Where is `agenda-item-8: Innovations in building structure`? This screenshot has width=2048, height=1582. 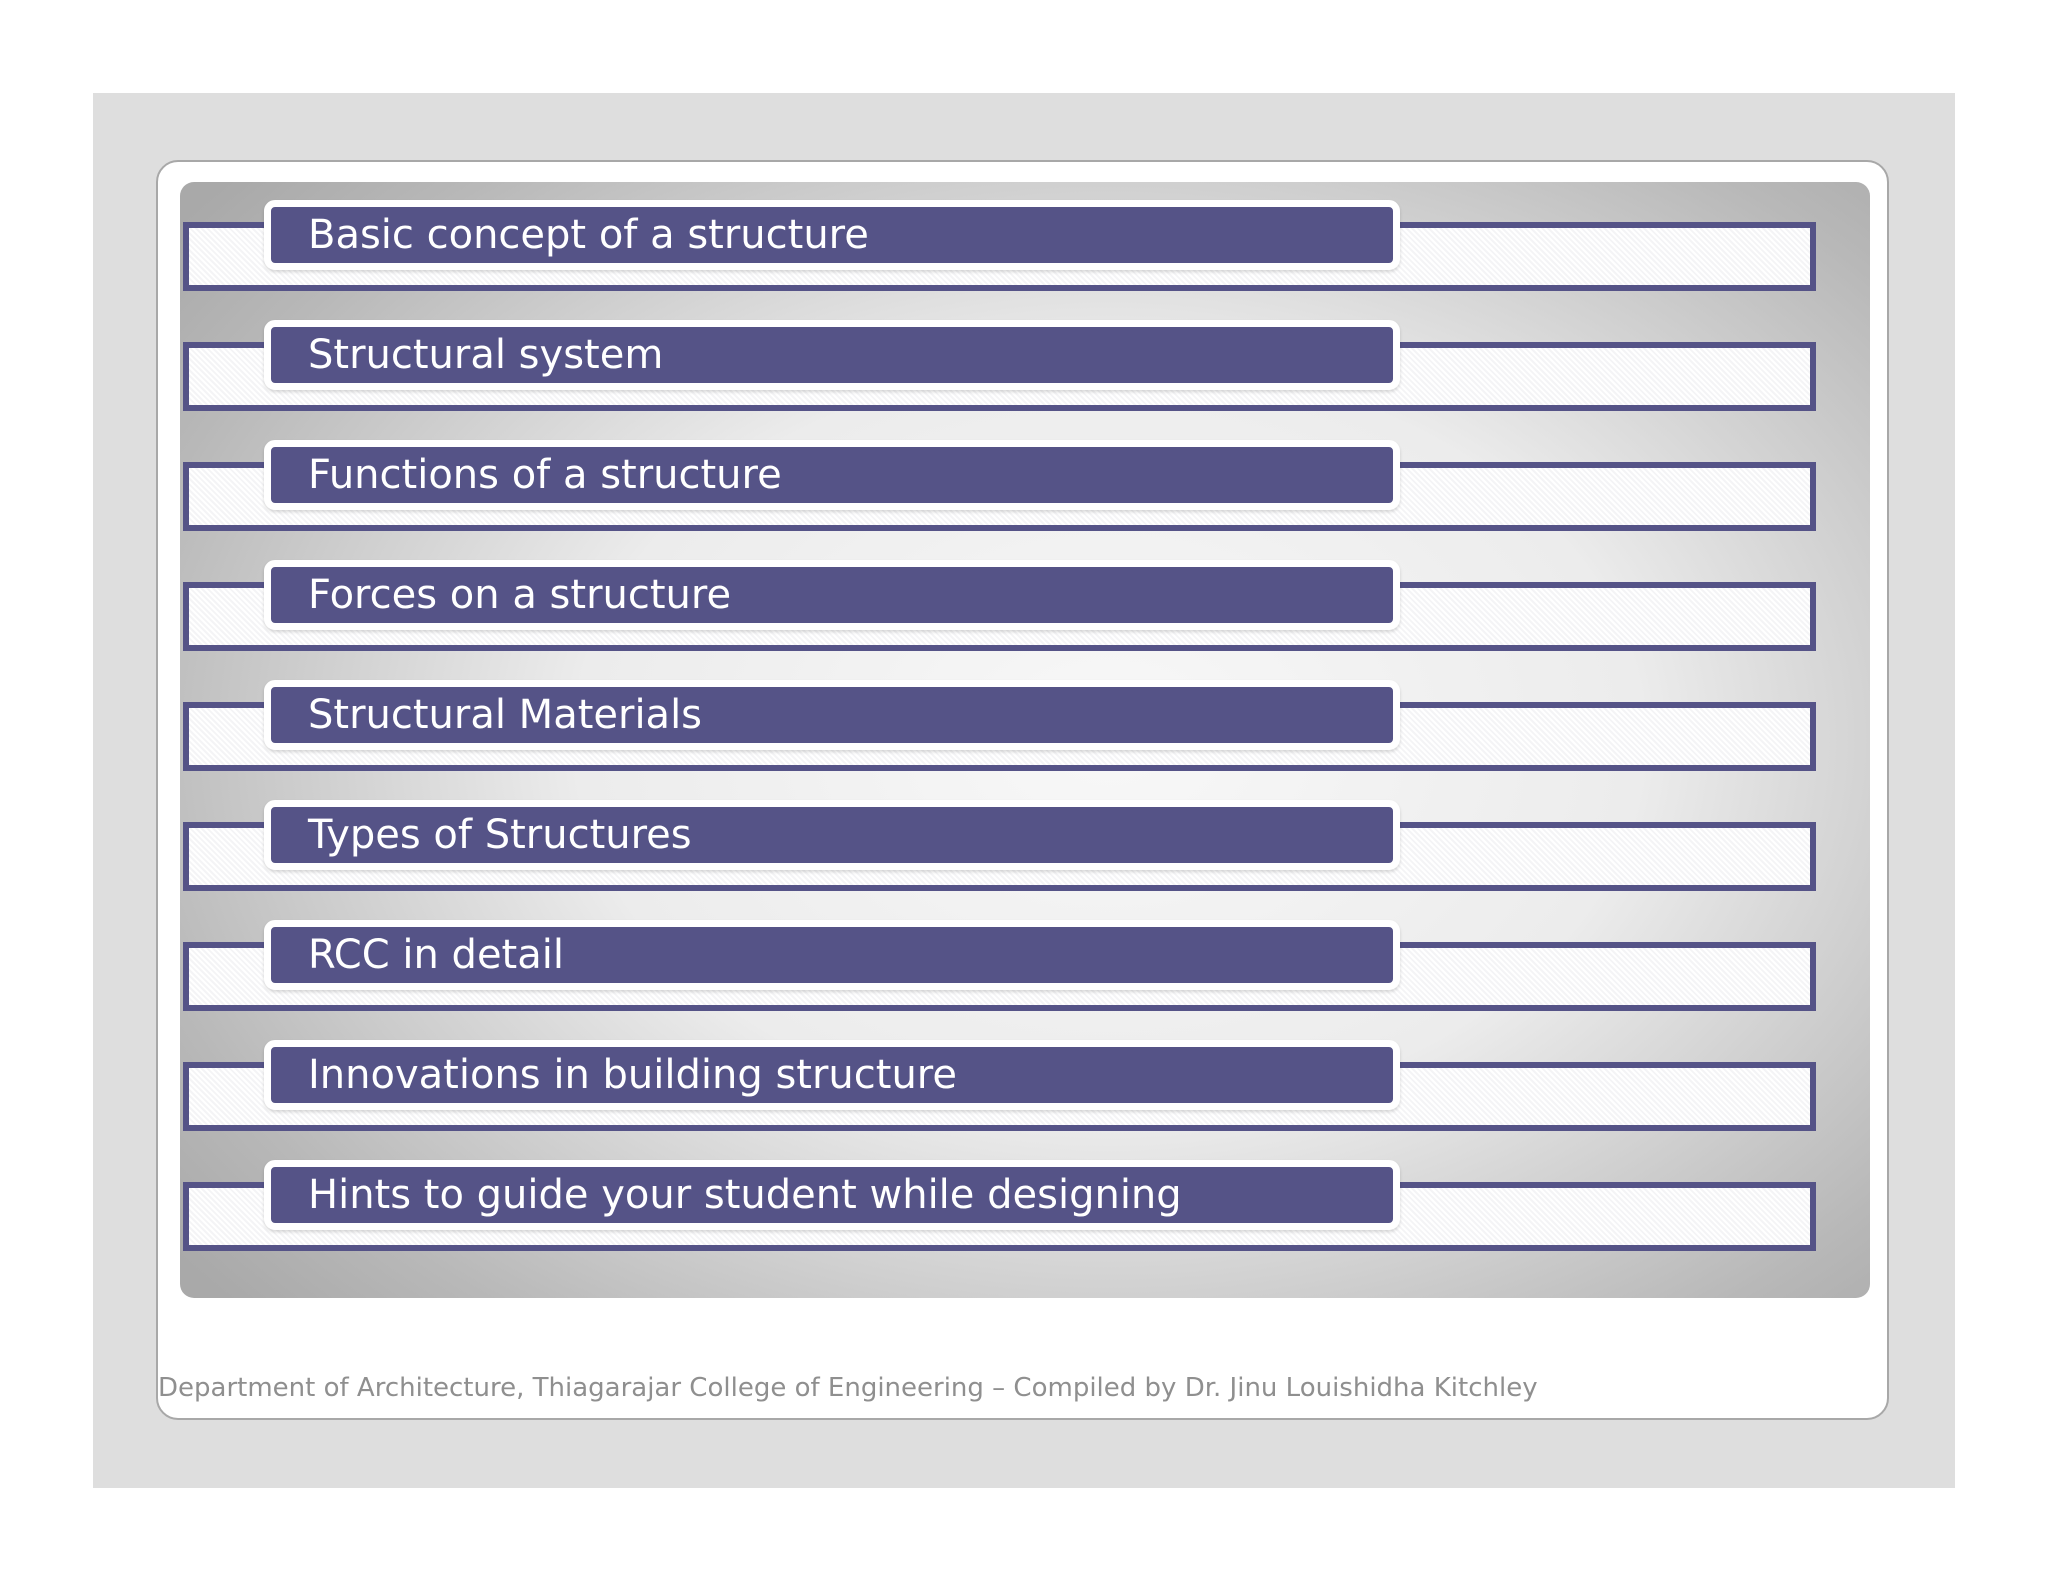
agenda-item-8: Innovations in building structure is located at coordinates (1025, 1083).